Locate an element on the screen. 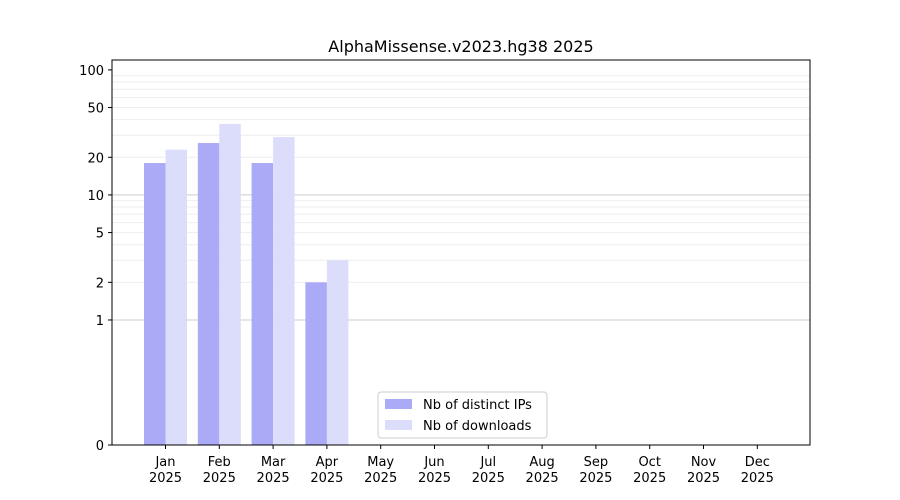 The width and height of the screenshot is (900, 500). legend: Nb of distinct IPs Nb of downloads is located at coordinates (462, 415).